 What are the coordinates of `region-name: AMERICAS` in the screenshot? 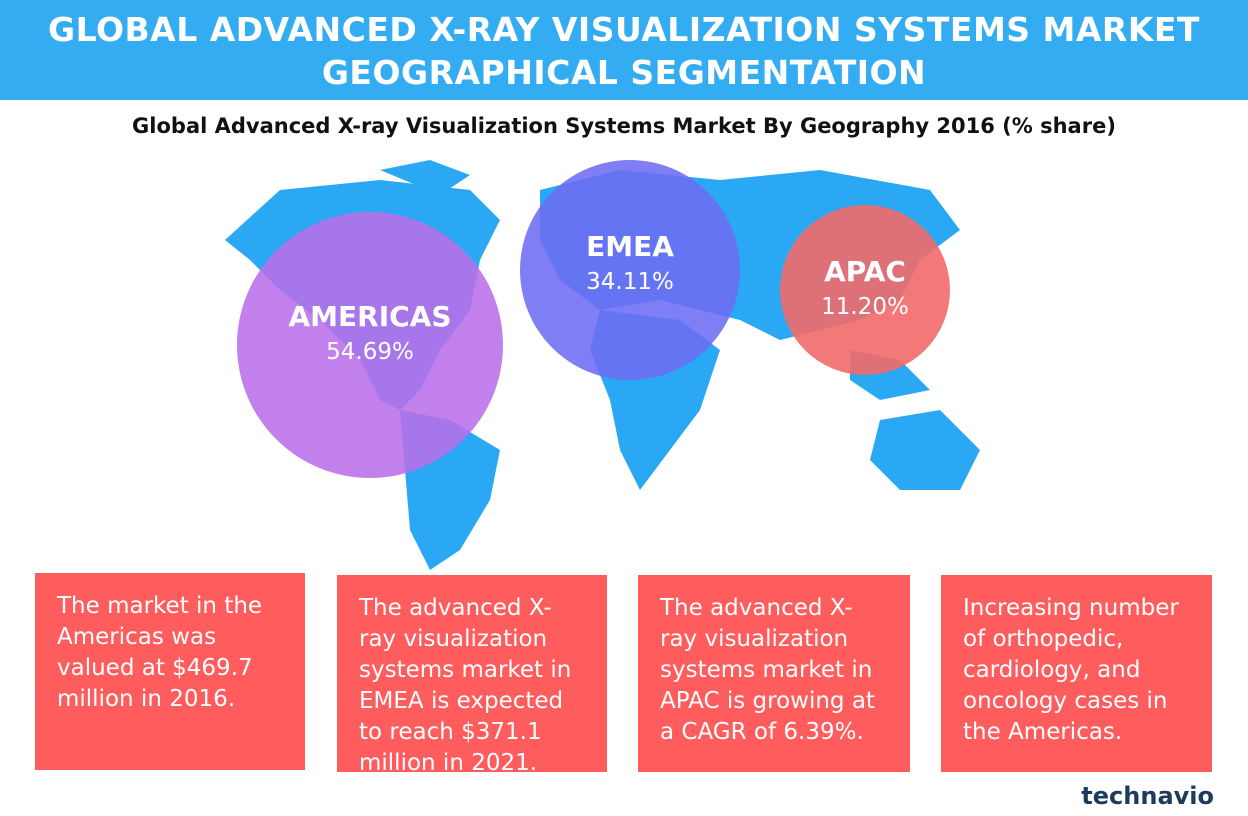 It's located at (370, 316).